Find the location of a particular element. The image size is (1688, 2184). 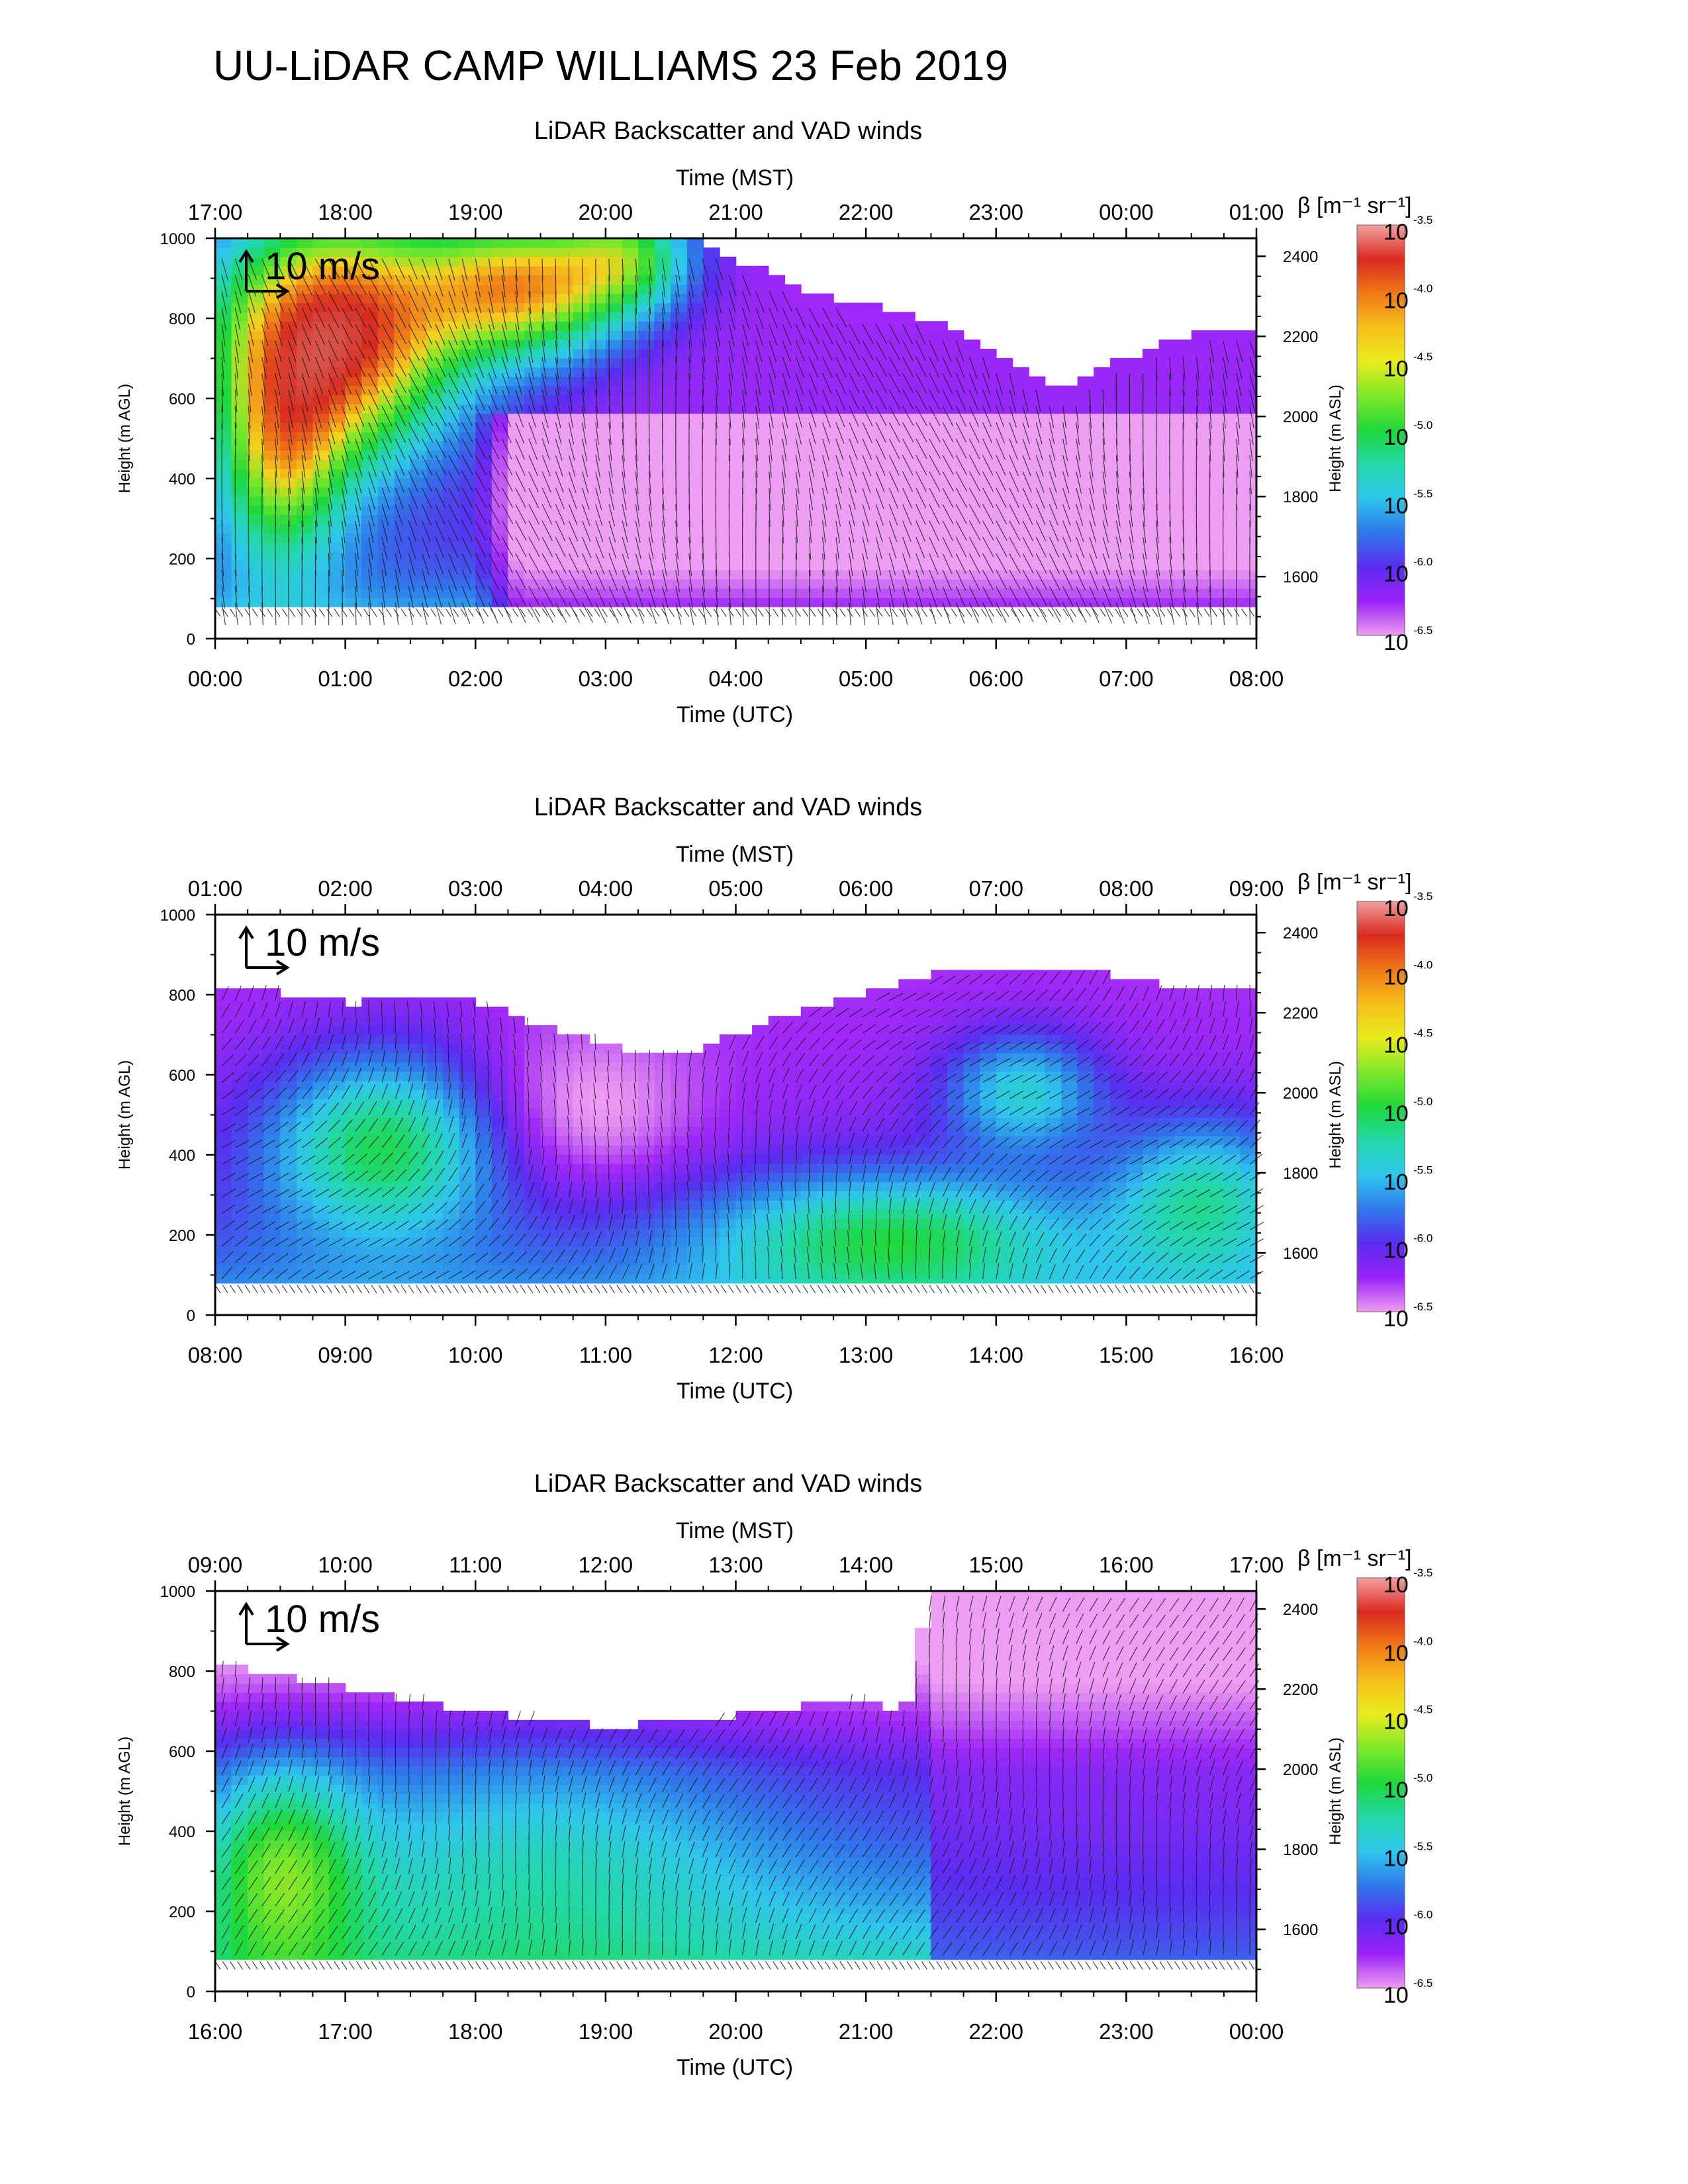

left-tick-label: 400 is located at coordinates (182, 479).